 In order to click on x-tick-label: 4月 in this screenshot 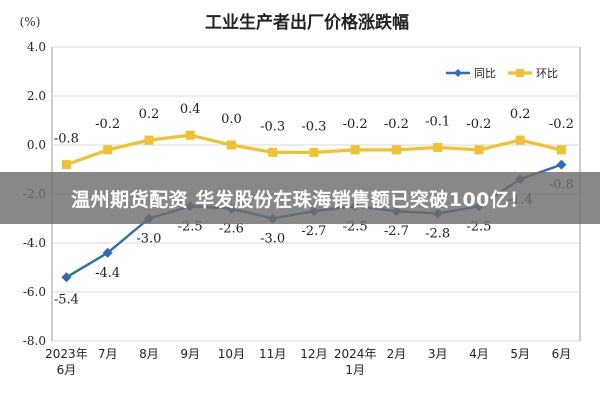, I will do `click(479, 354)`.